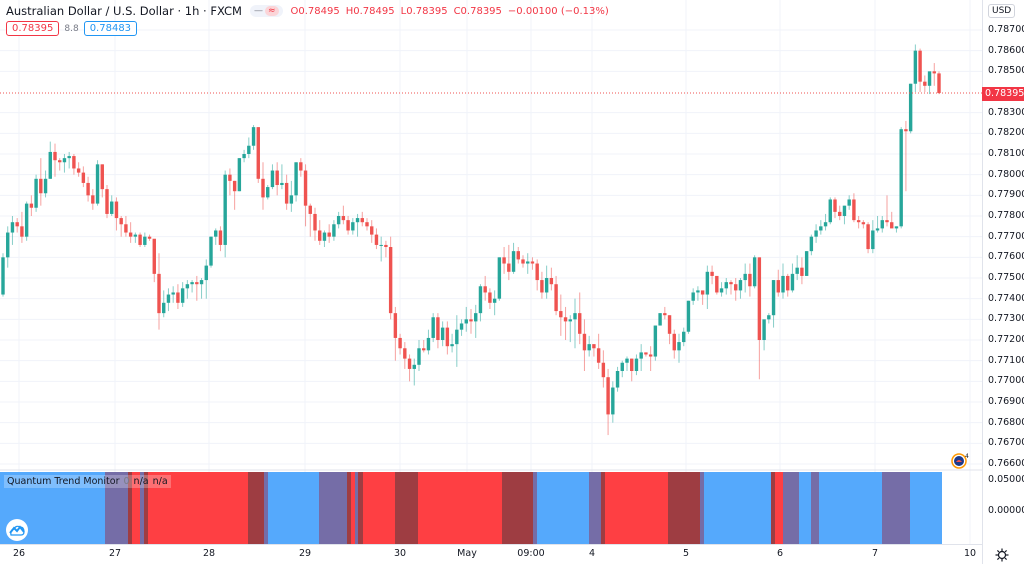  I want to click on price-axis-label: 0.76700, so click(1006, 443).